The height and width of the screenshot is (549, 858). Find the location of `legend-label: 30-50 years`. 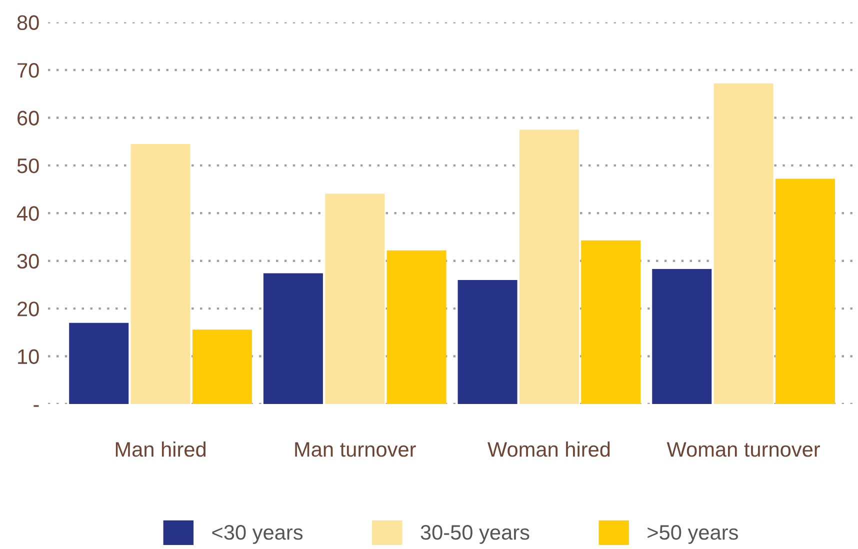

legend-label: 30-50 years is located at coordinates (475, 534).